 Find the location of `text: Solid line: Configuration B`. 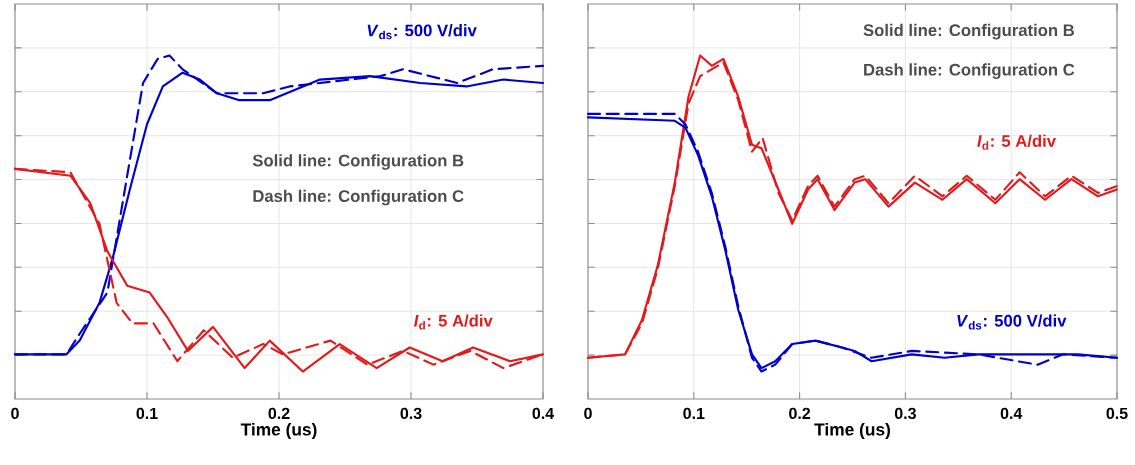

text: Solid line: Configuration B is located at coordinates (968, 31).